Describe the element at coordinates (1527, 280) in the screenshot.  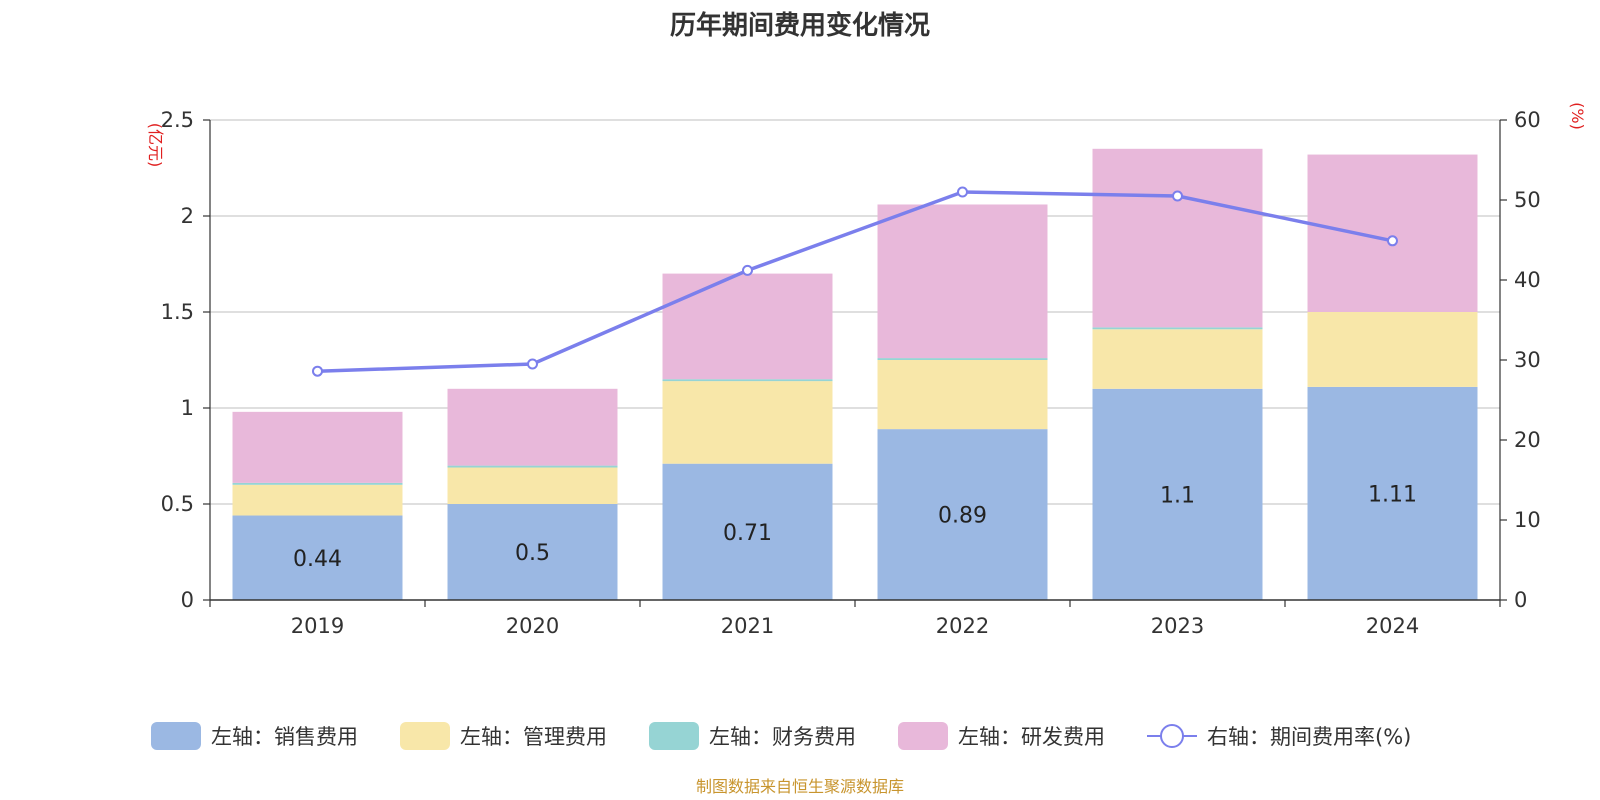
I see `right-tick-label: 40` at that location.